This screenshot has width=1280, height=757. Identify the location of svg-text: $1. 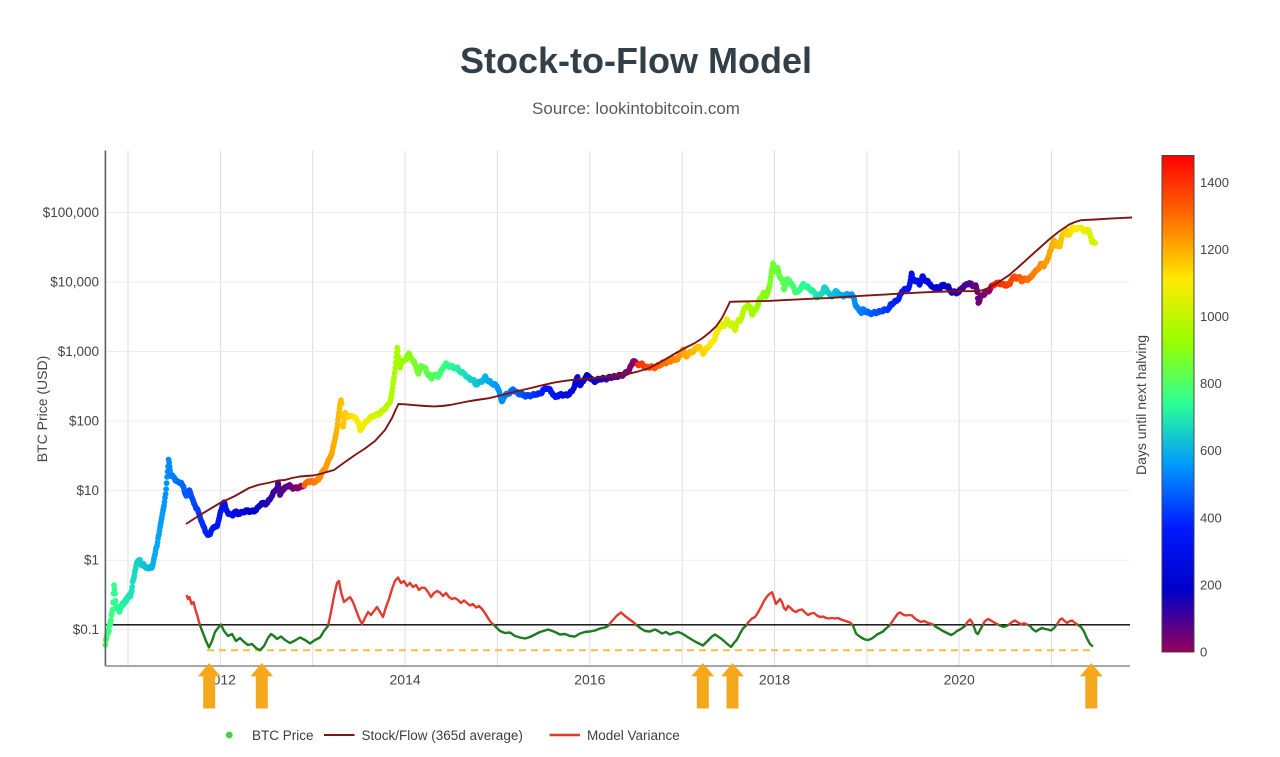
(91, 560).